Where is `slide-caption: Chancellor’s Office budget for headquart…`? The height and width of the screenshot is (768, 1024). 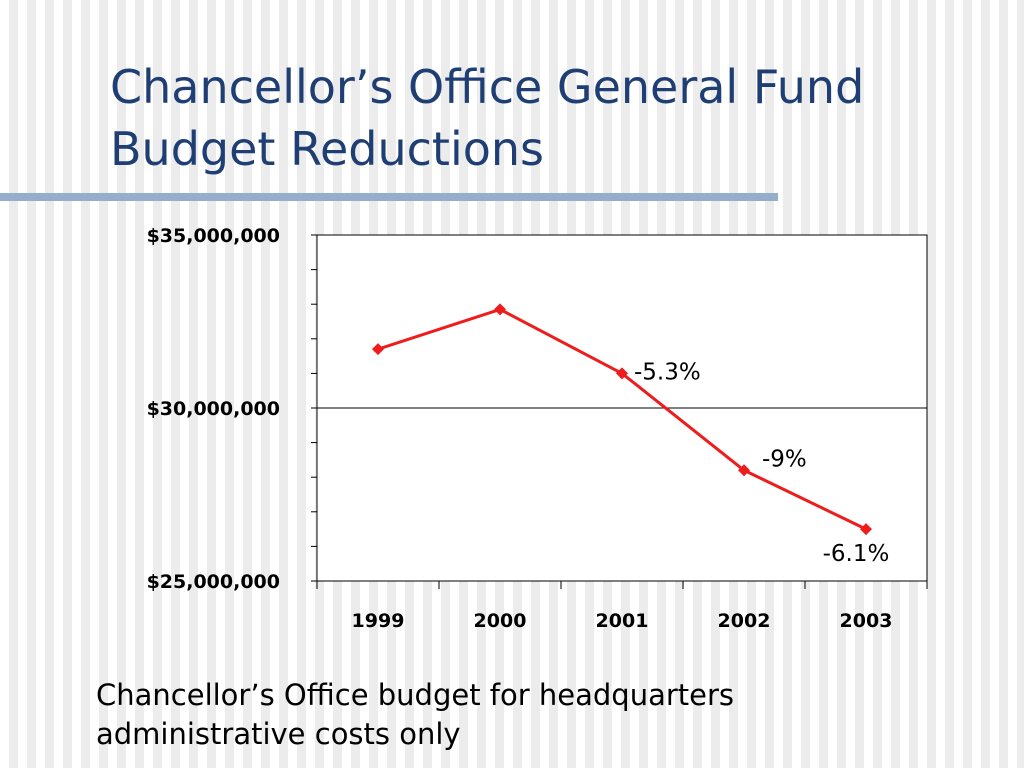 slide-caption: Chancellor’s Office budget for headquart… is located at coordinates (496, 715).